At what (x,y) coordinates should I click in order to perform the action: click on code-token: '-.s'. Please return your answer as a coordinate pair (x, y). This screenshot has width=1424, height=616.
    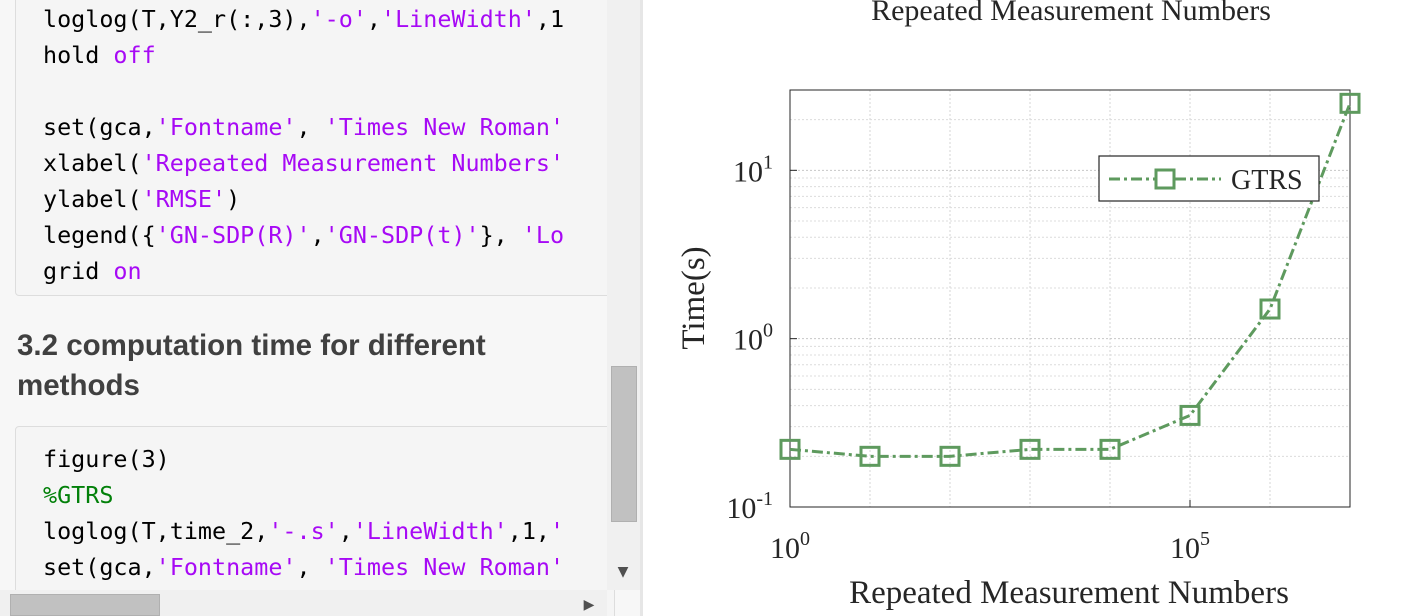
    Looking at the image, I should click on (303, 531).